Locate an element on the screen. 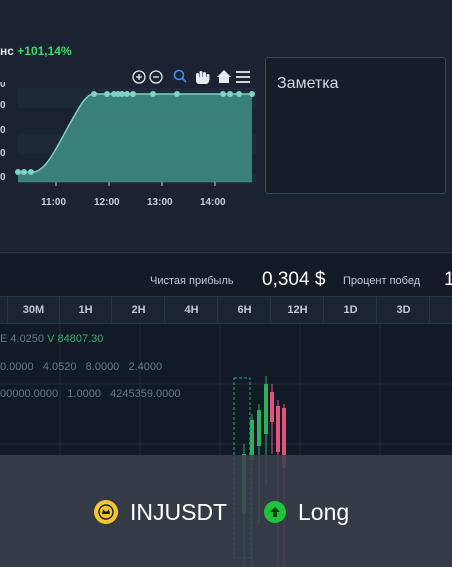 The height and width of the screenshot is (567, 452). note-title: Заметка is located at coordinates (308, 83).